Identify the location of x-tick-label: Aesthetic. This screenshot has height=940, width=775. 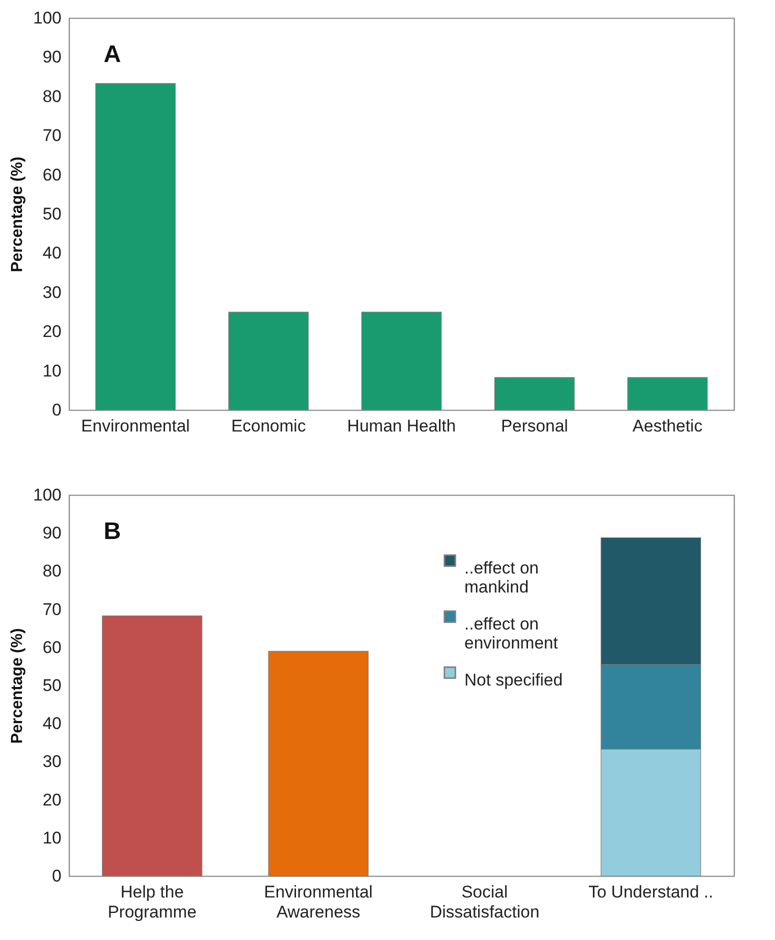
(667, 426).